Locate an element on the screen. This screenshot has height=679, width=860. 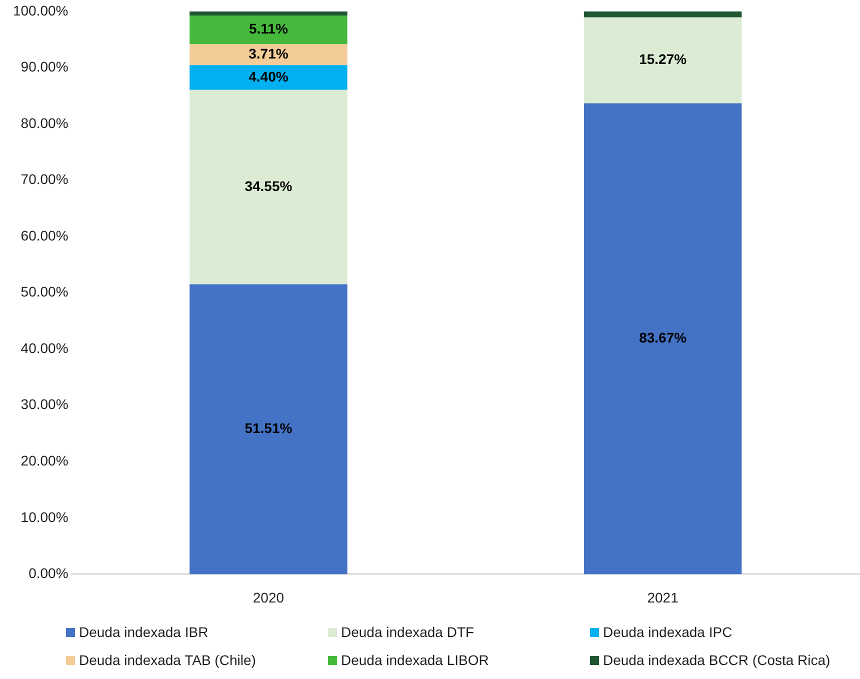
data-label: 51.51% is located at coordinates (268, 428).